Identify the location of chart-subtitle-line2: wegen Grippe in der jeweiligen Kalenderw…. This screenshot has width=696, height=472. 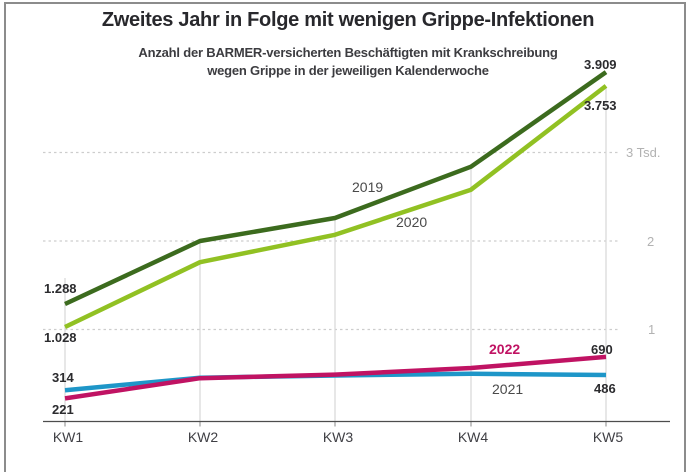
(348, 70).